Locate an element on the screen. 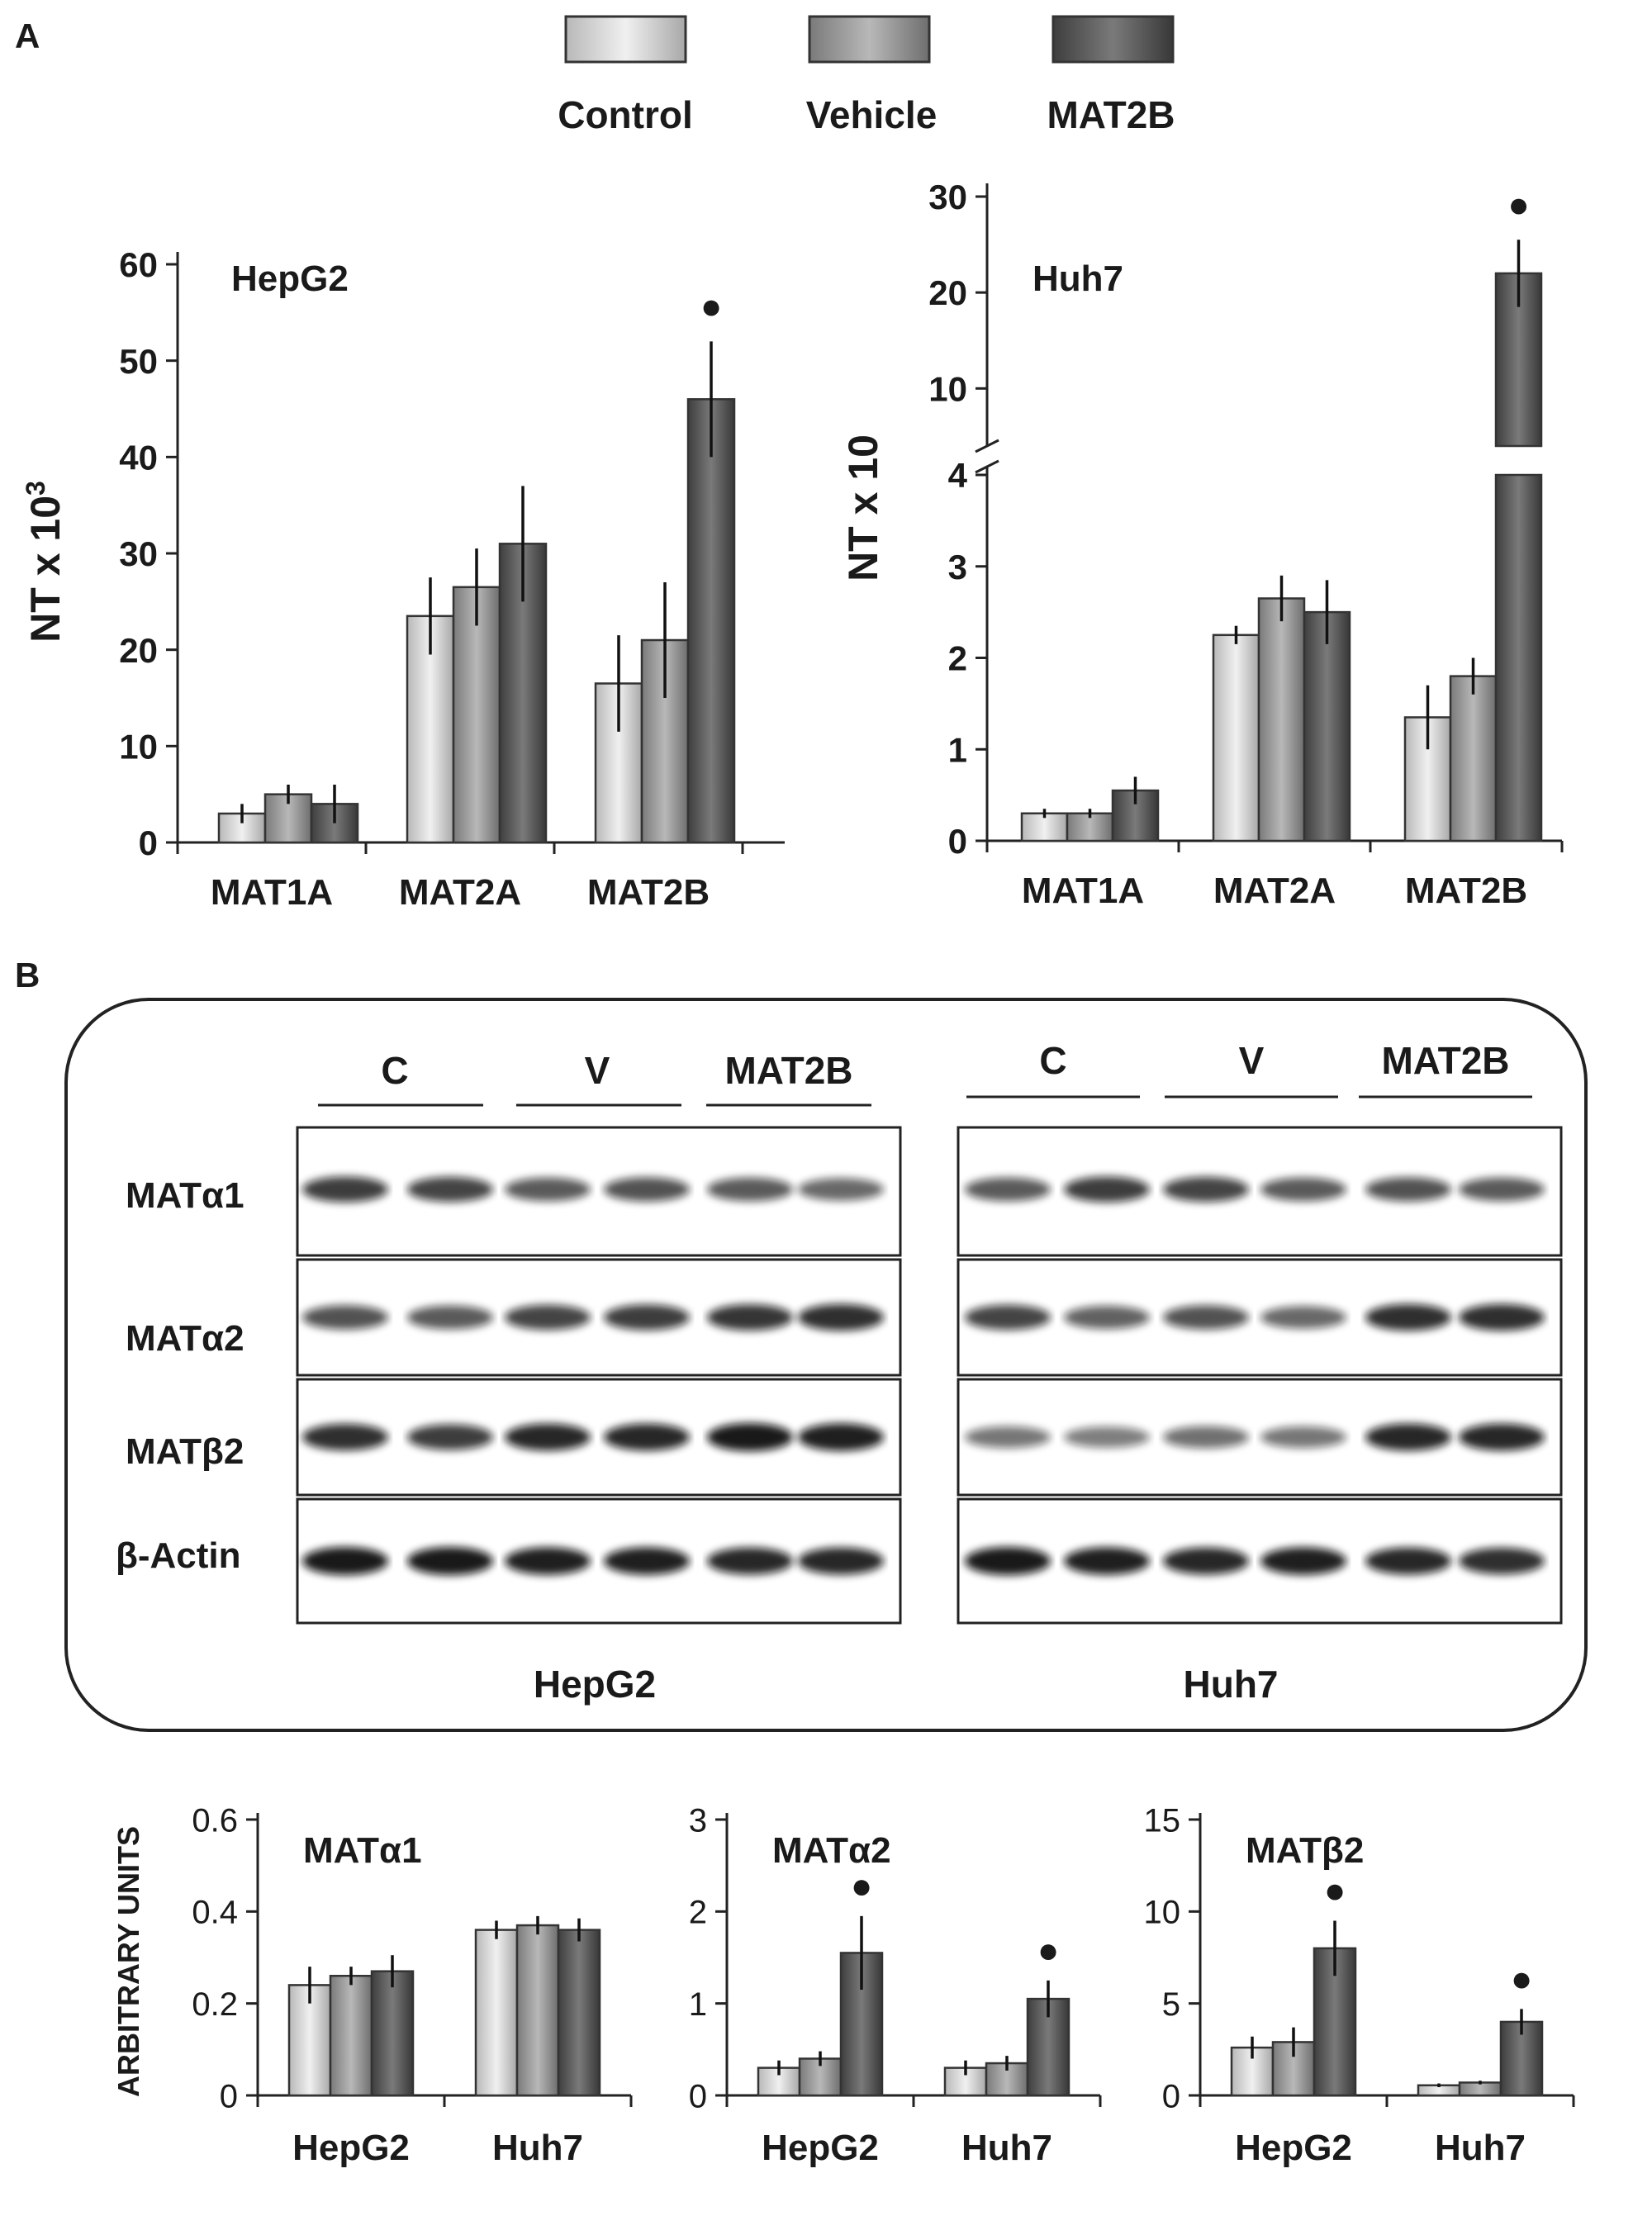 The height and width of the screenshot is (2216, 1652). y-tick-label: 2 is located at coordinates (957, 658).